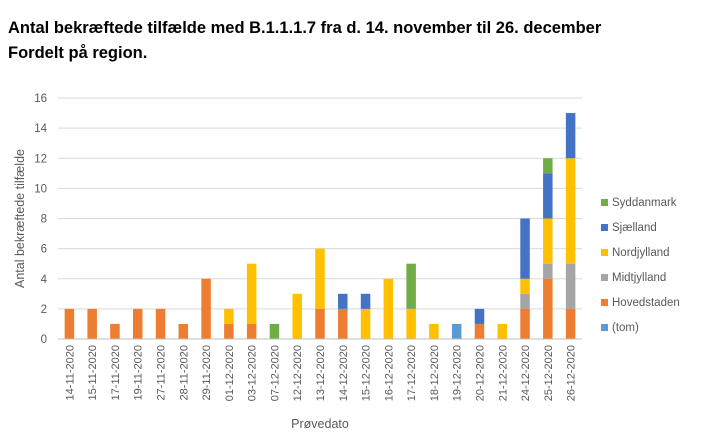 The image size is (701, 444). I want to click on y-axis-label: Antal bekræftede tilfælde, so click(20, 218).